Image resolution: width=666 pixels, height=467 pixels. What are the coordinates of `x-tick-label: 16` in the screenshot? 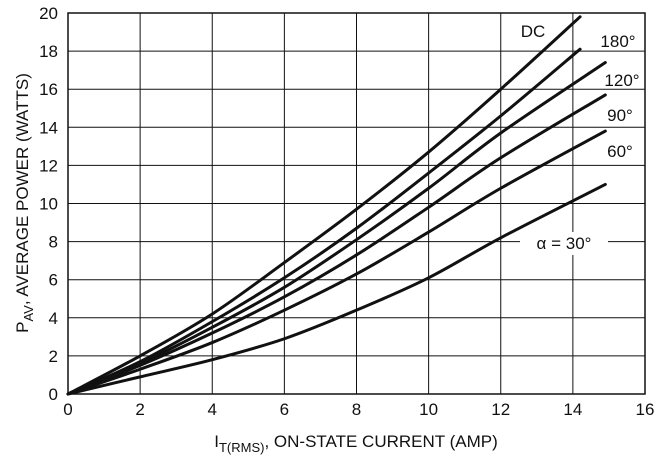 It's located at (645, 409).